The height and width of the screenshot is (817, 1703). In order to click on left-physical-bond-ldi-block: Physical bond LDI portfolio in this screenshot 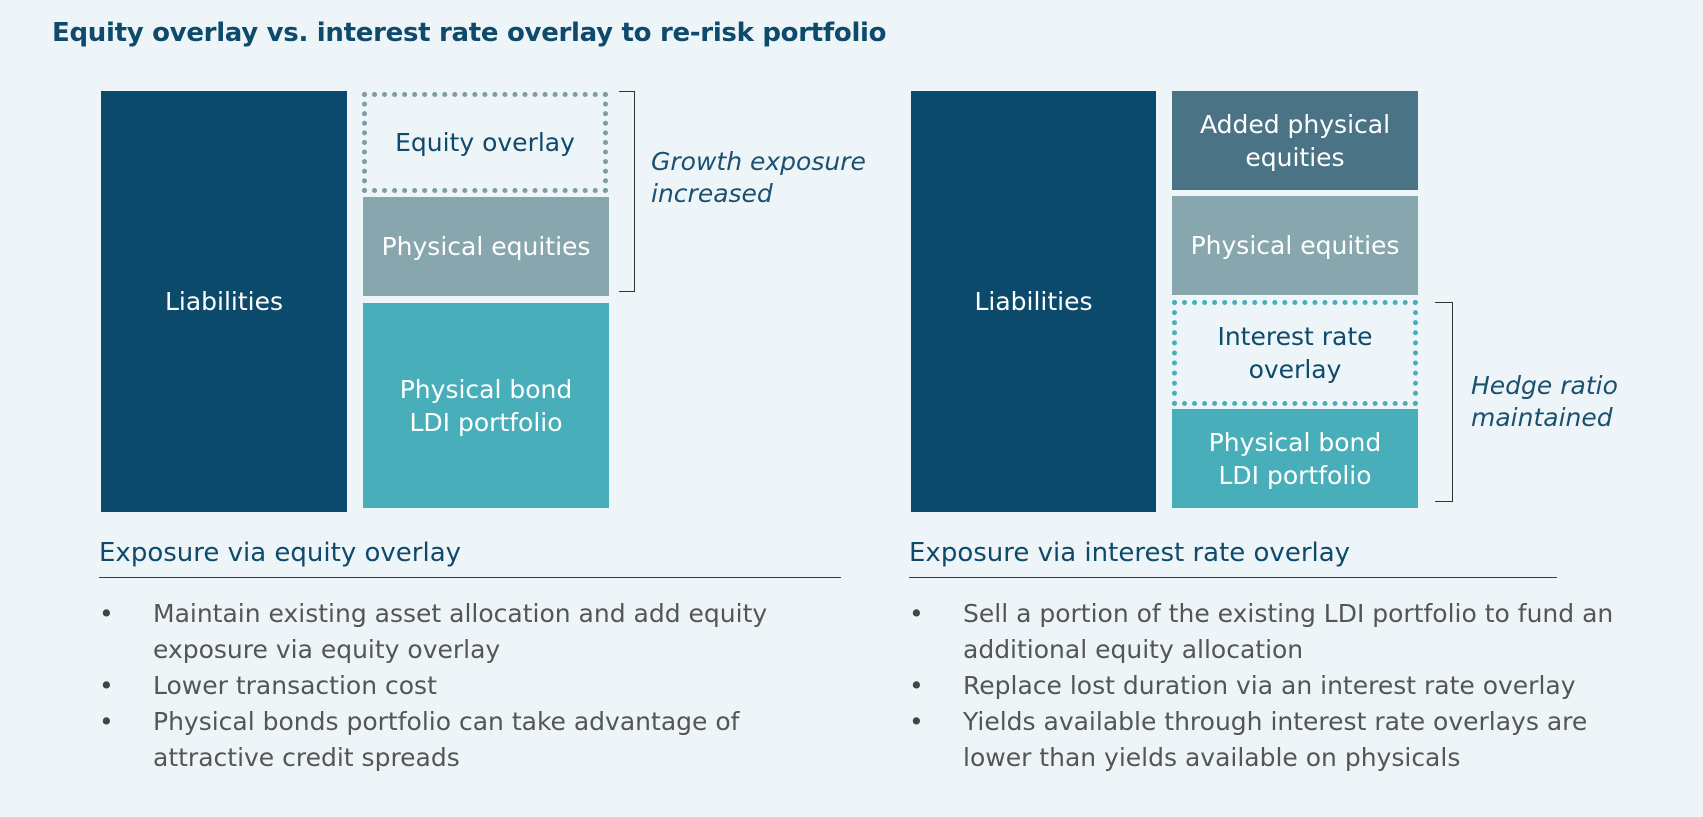, I will do `click(486, 405)`.